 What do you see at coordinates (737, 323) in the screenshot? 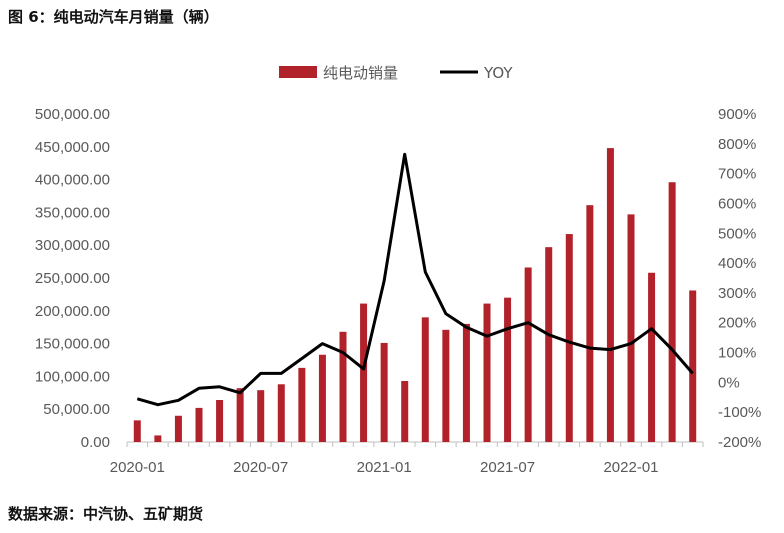
I see `y-right-tick-label: 200%` at bounding box center [737, 323].